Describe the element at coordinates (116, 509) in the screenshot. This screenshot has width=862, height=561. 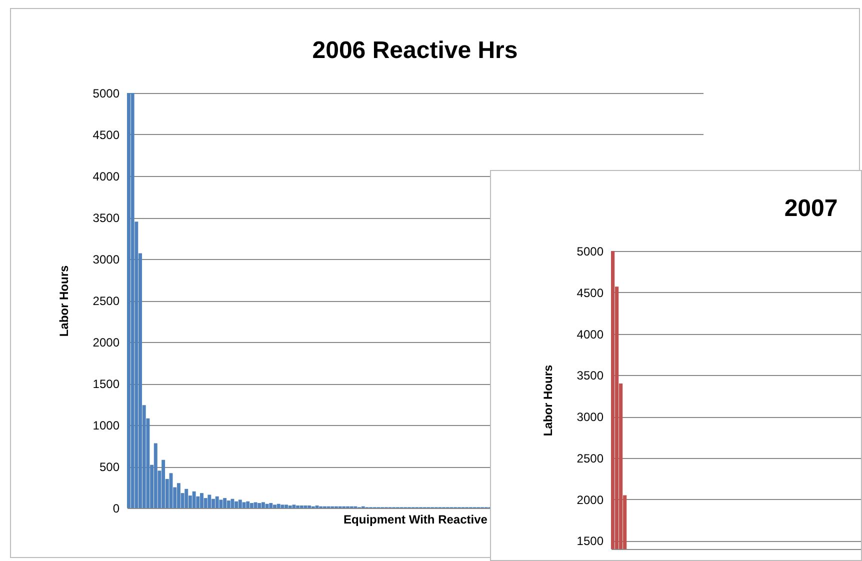
I see `y-tick-label: 0` at that location.